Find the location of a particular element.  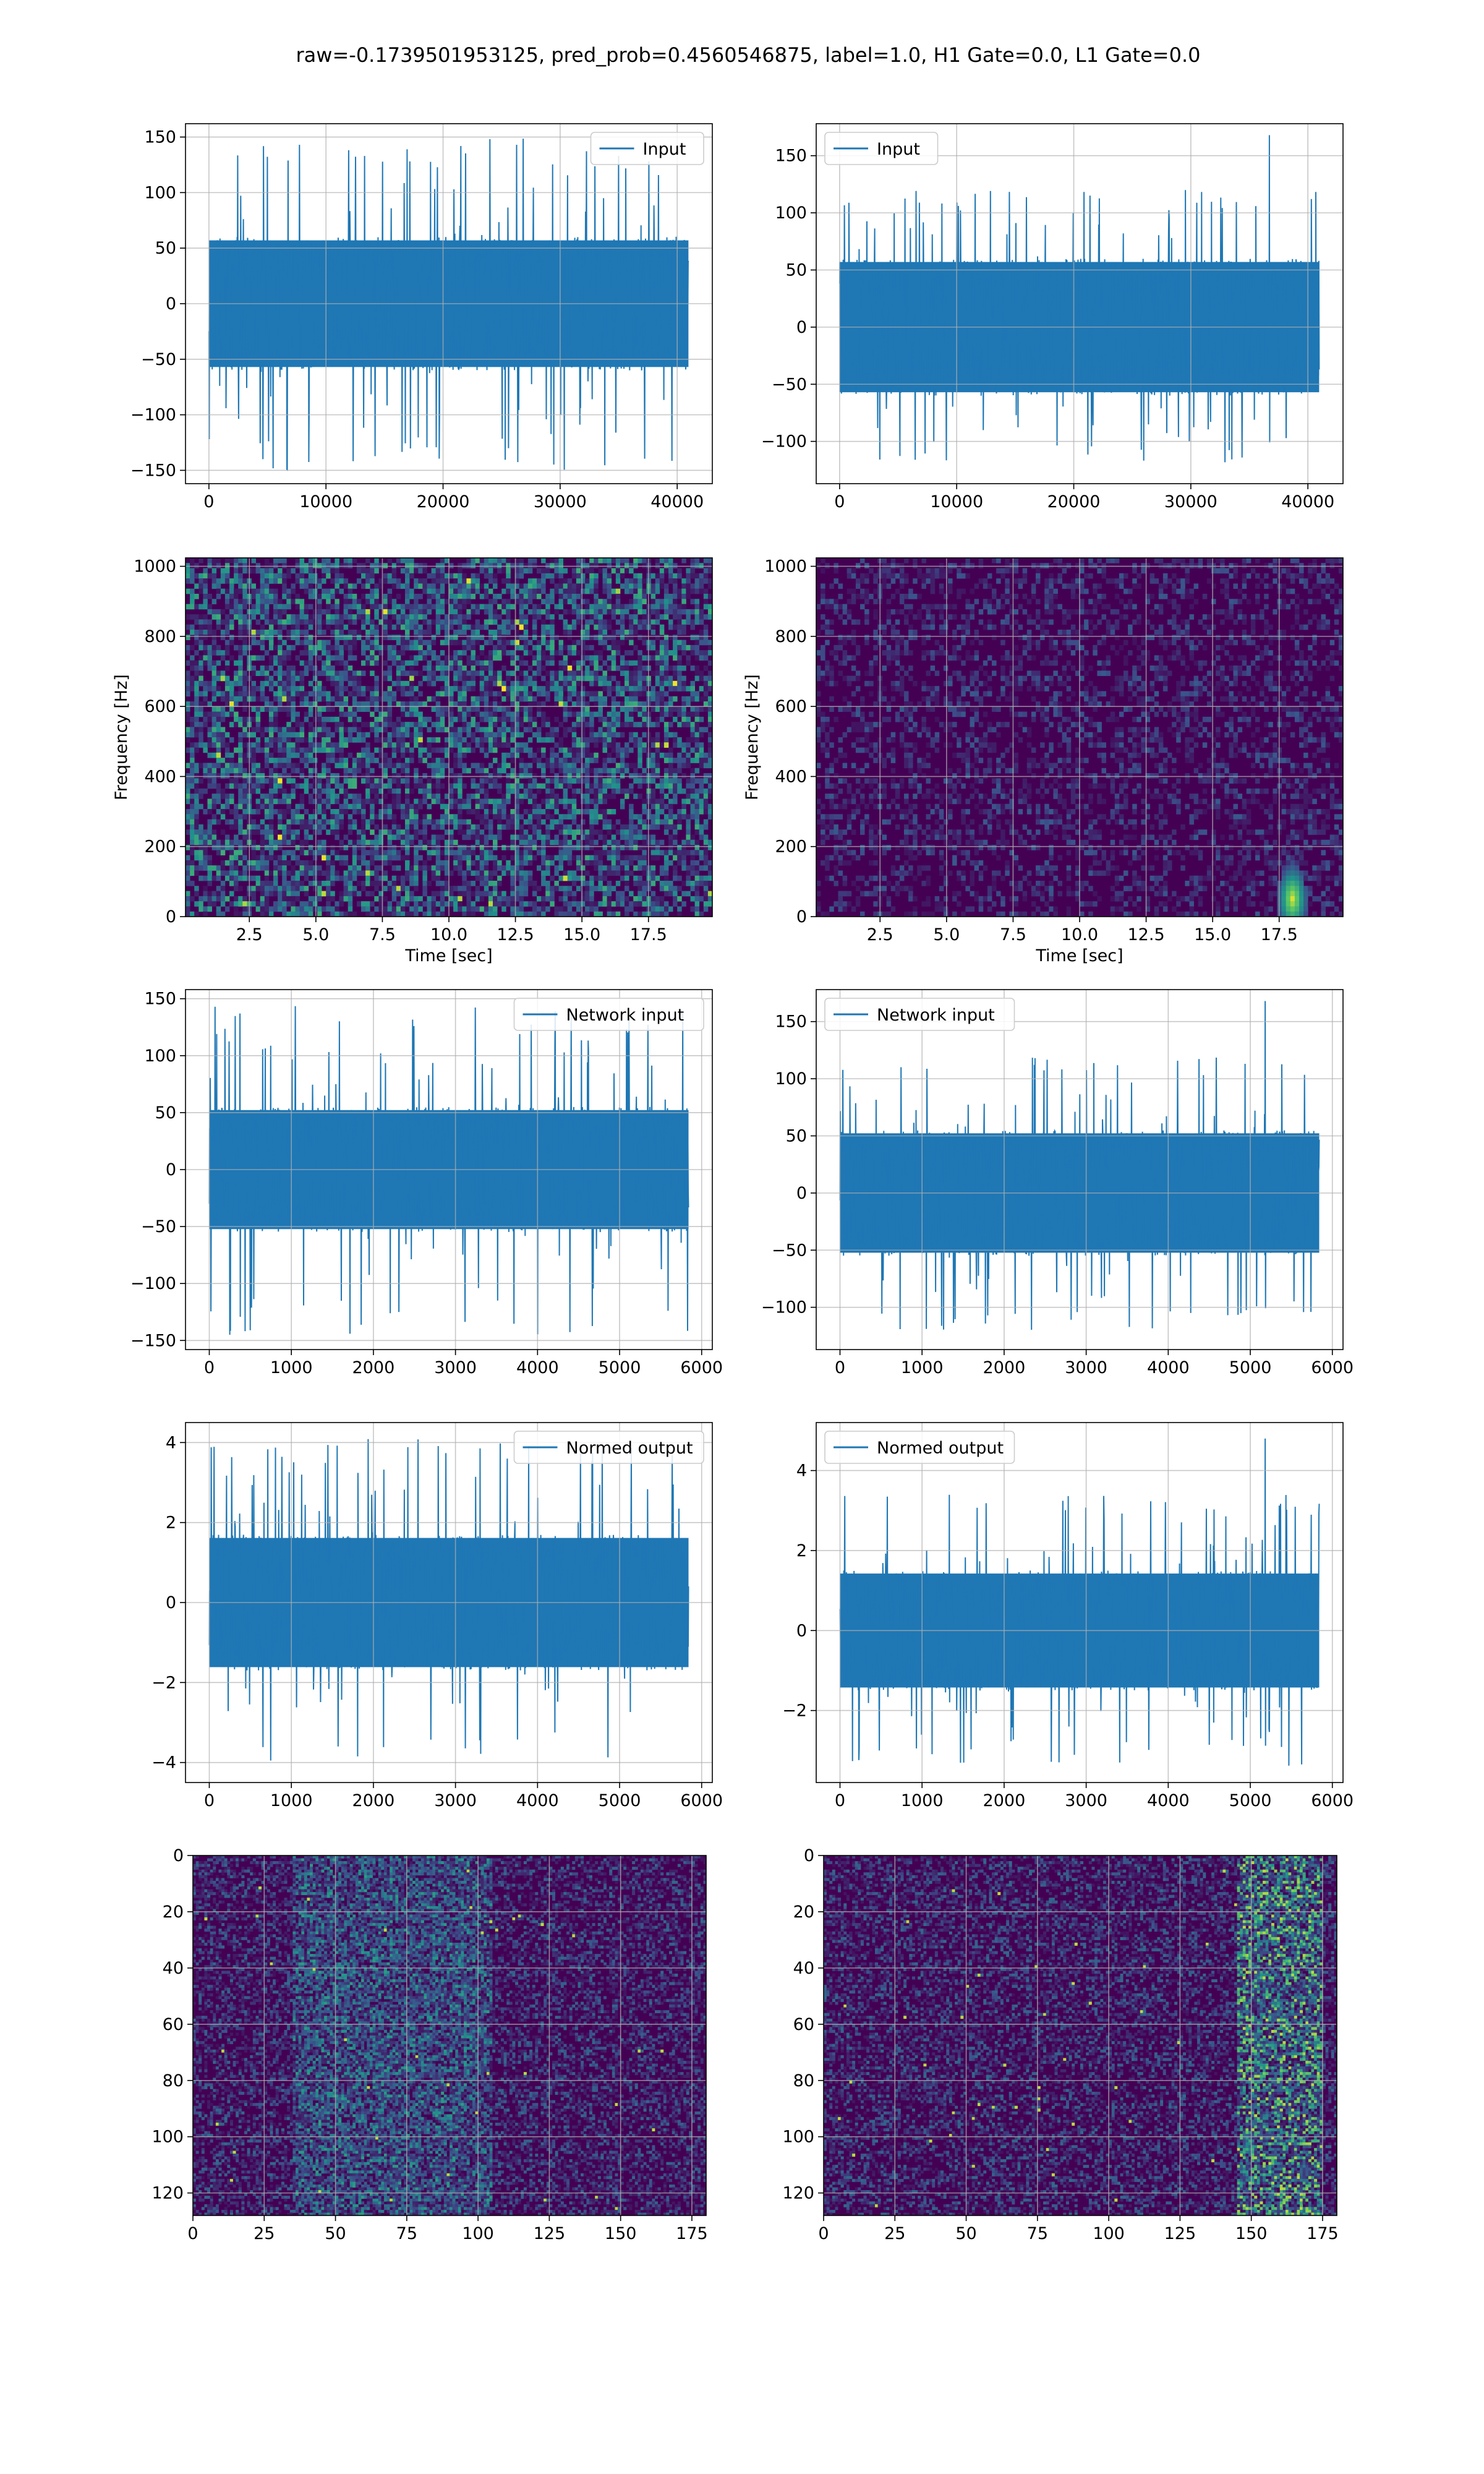

input-right-legend: Input is located at coordinates (881, 148).